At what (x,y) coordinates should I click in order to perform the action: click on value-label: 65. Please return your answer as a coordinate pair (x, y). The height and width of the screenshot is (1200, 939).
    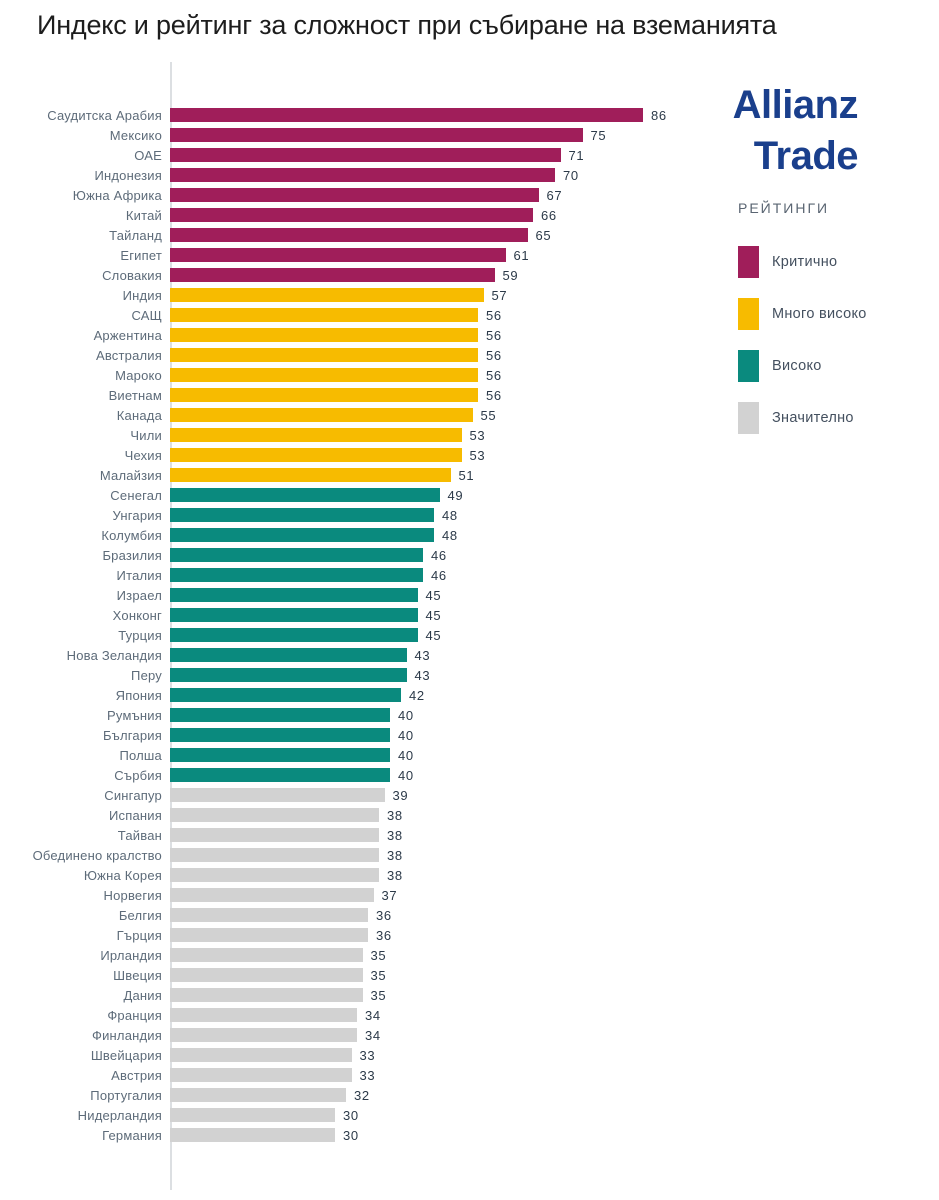
    Looking at the image, I should click on (543, 235).